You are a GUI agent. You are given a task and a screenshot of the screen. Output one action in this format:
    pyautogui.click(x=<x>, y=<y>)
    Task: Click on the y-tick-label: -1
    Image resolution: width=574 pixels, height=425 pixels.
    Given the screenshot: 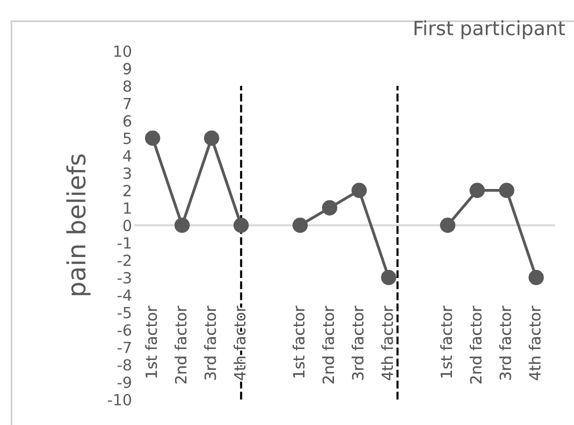 What is the action you would take?
    pyautogui.click(x=124, y=242)
    